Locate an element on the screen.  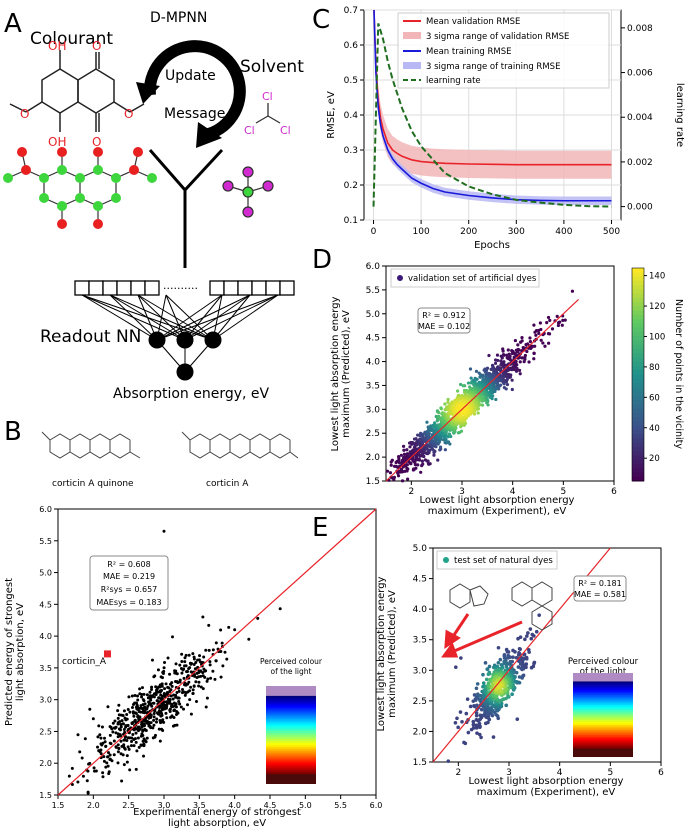
colourant-graph is located at coordinates (80, 187).